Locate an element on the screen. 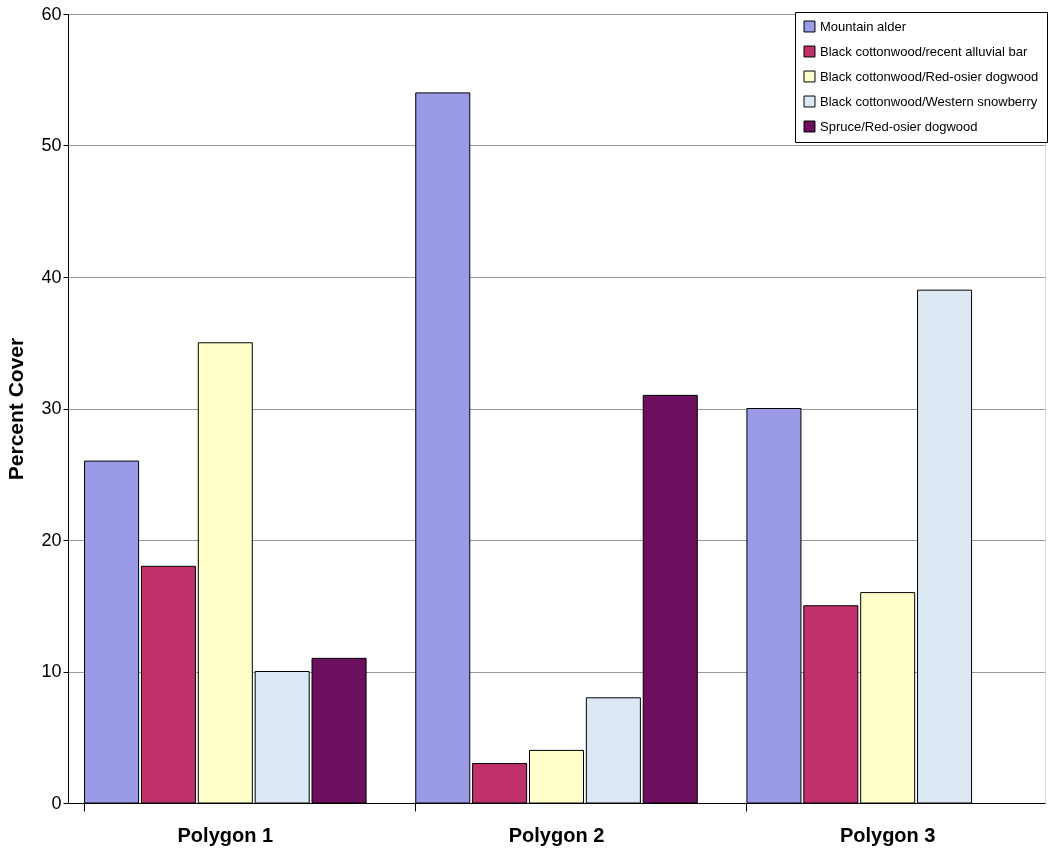 The image size is (1059, 859). y-tick-label: 30 is located at coordinates (51, 408).